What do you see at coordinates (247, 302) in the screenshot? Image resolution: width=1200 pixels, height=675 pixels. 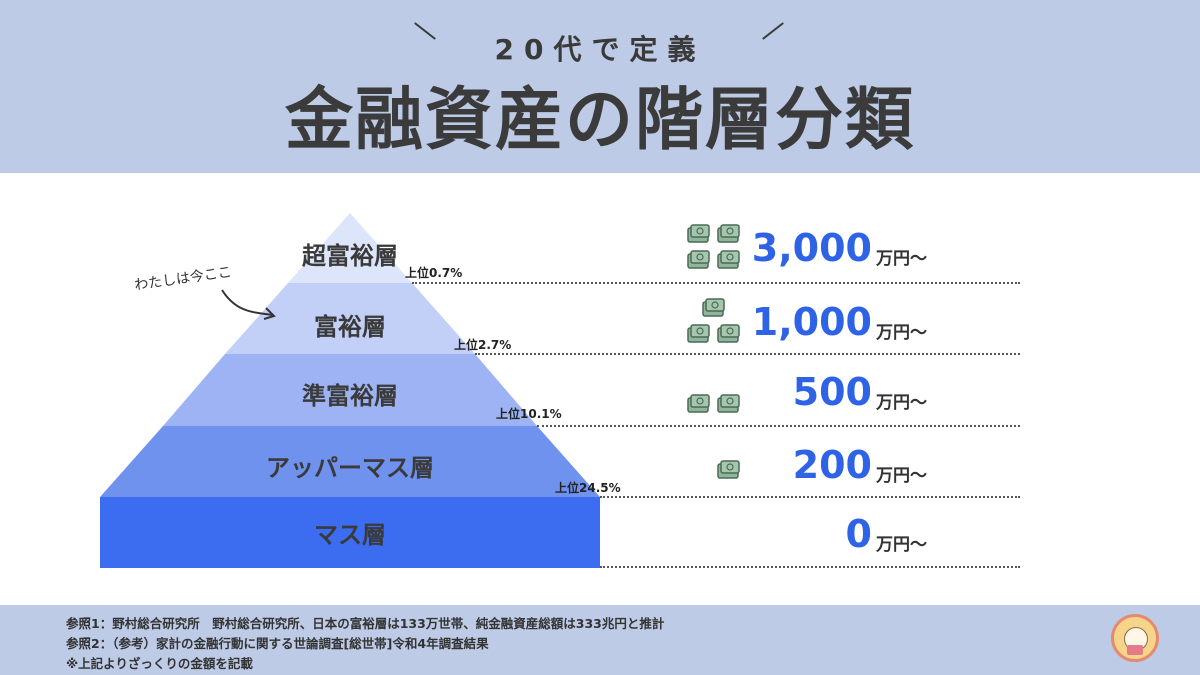 I see `curved-arrow-icon` at bounding box center [247, 302].